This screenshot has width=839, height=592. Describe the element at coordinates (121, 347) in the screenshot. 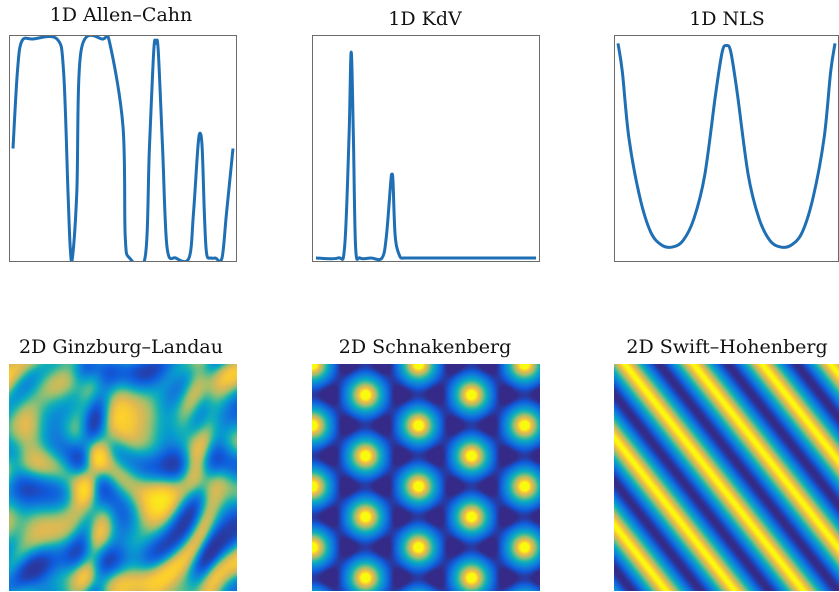

I see `title-ginzburg-landau: 2D Ginzburg–Landau` at that location.